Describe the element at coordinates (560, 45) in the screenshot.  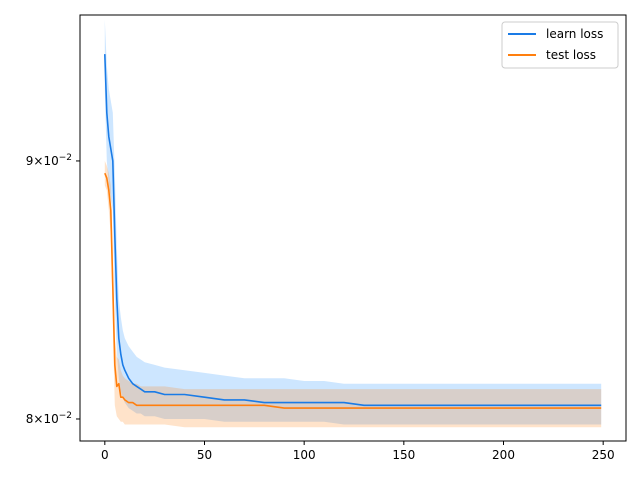
I see `legend: learn loss test loss` at that location.